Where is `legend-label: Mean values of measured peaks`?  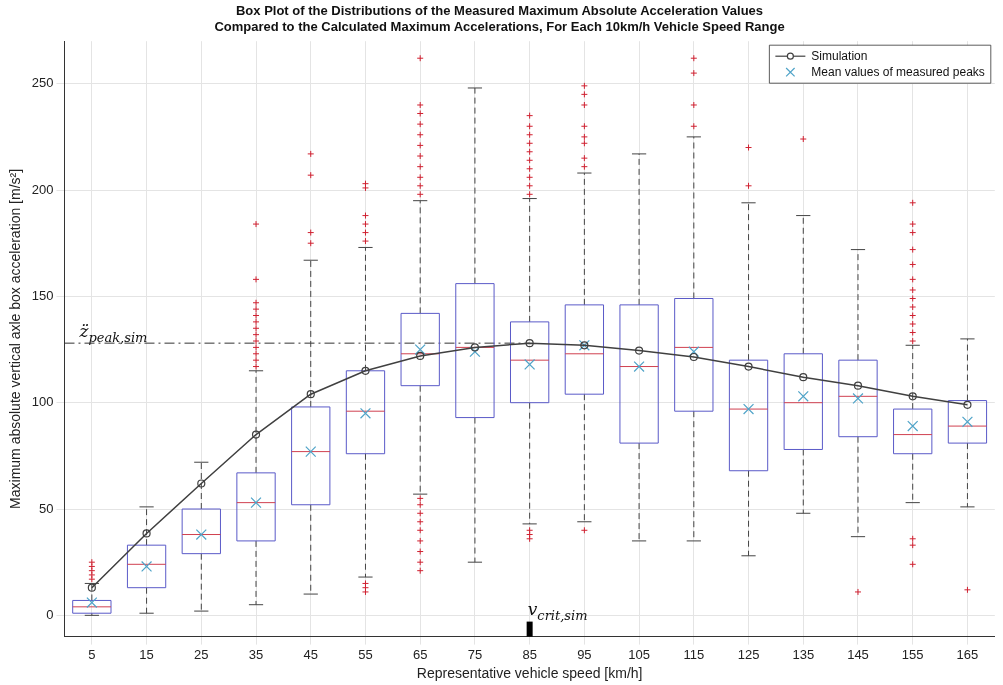 legend-label: Mean values of measured peaks is located at coordinates (898, 71).